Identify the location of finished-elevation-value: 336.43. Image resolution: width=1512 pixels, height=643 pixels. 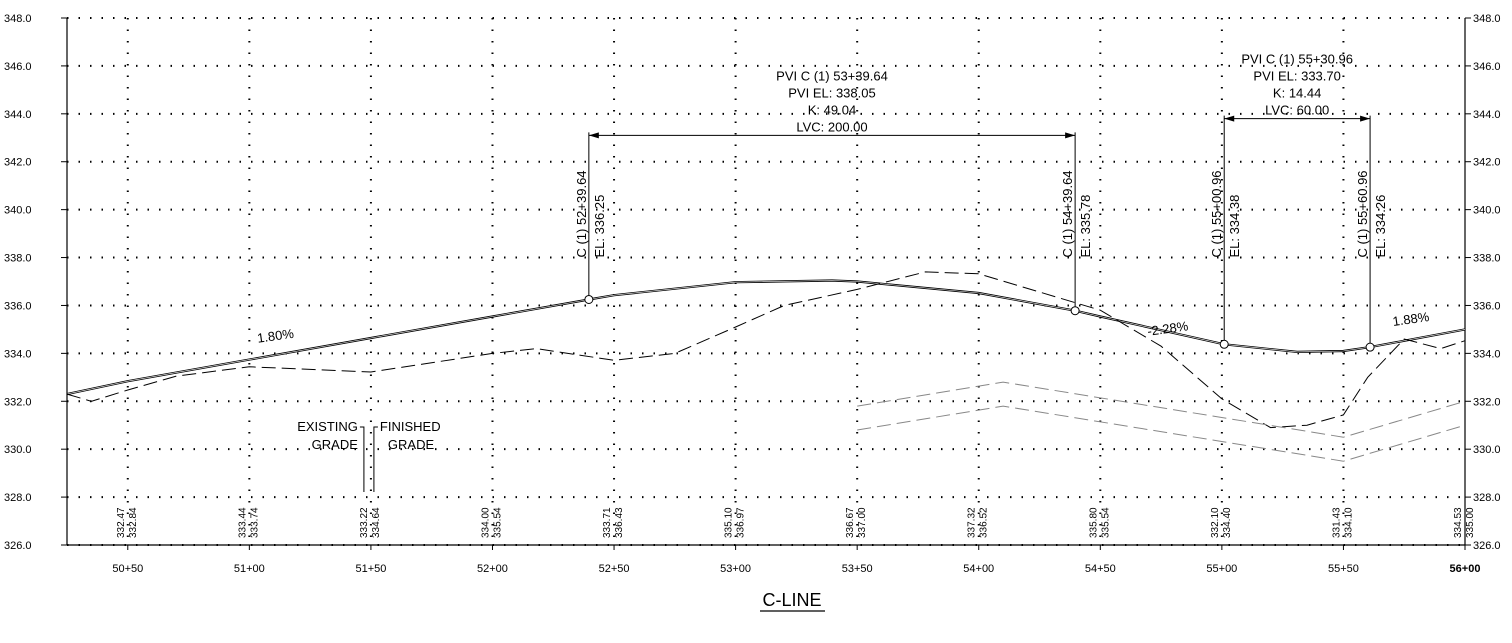
(619, 522).